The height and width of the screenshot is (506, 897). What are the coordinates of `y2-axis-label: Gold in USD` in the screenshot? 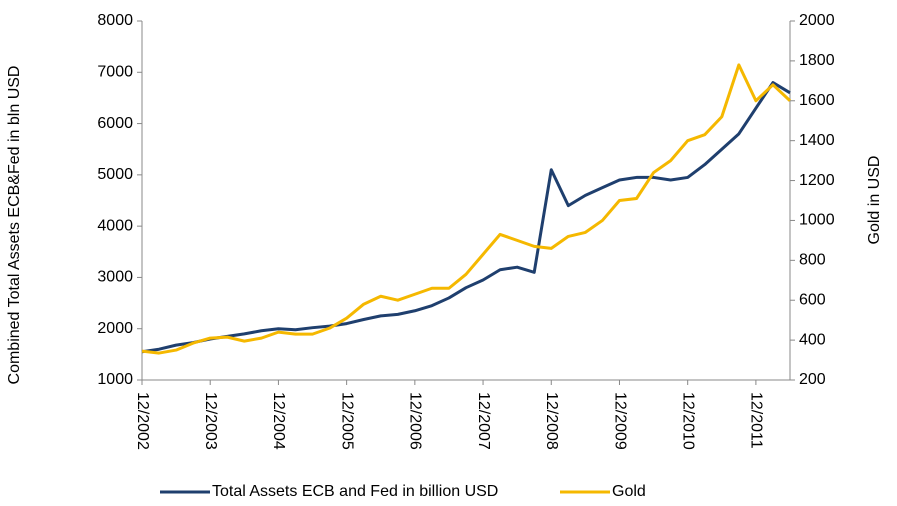 It's located at (874, 200).